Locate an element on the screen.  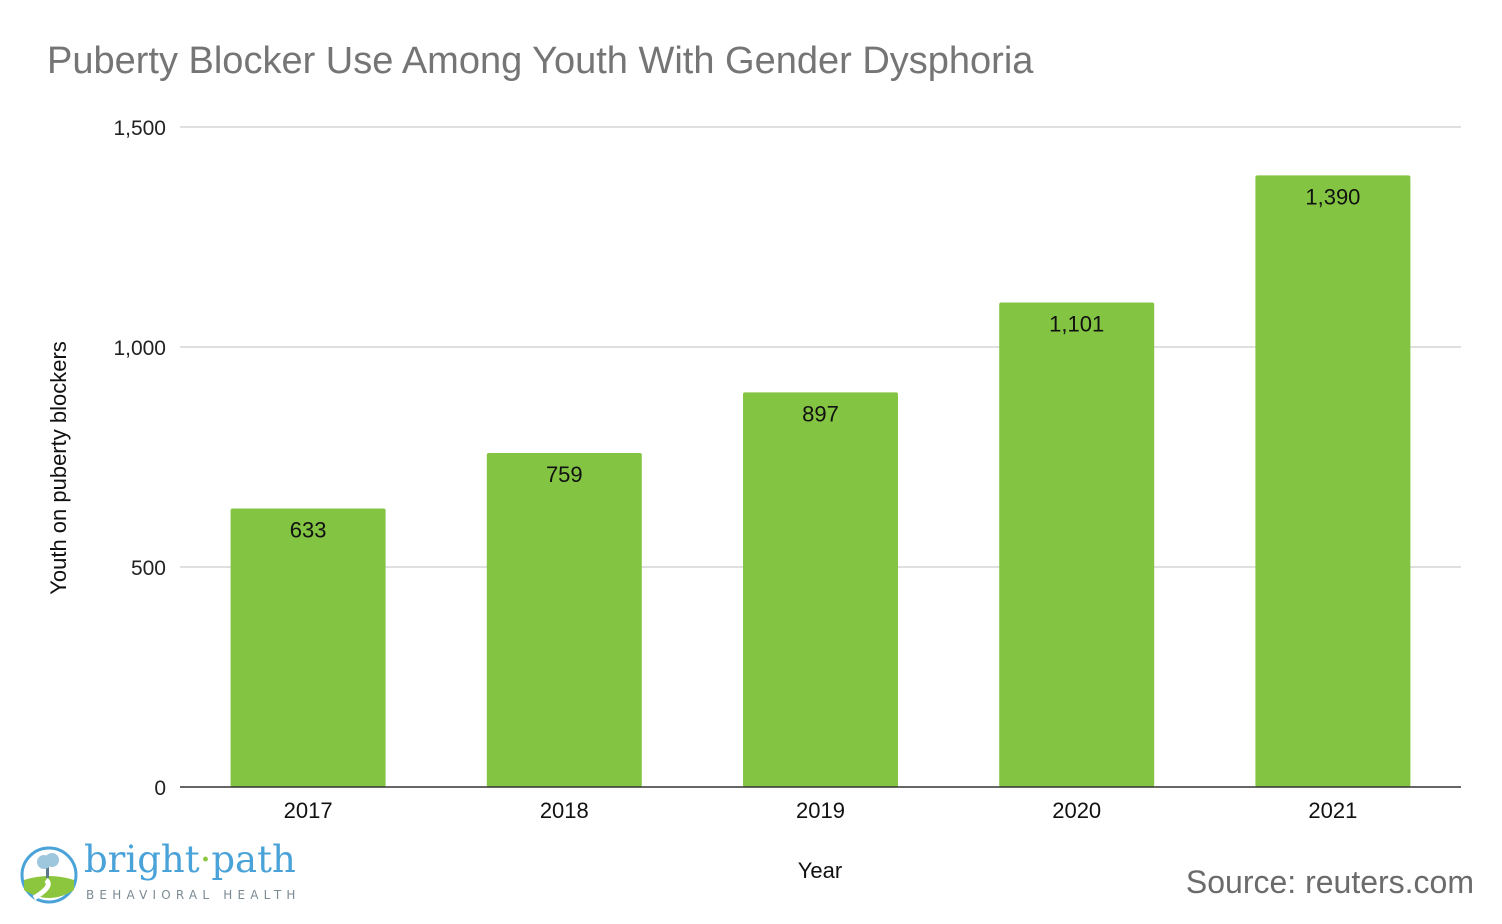
y-tick-label: 1,500 is located at coordinates (139, 128).